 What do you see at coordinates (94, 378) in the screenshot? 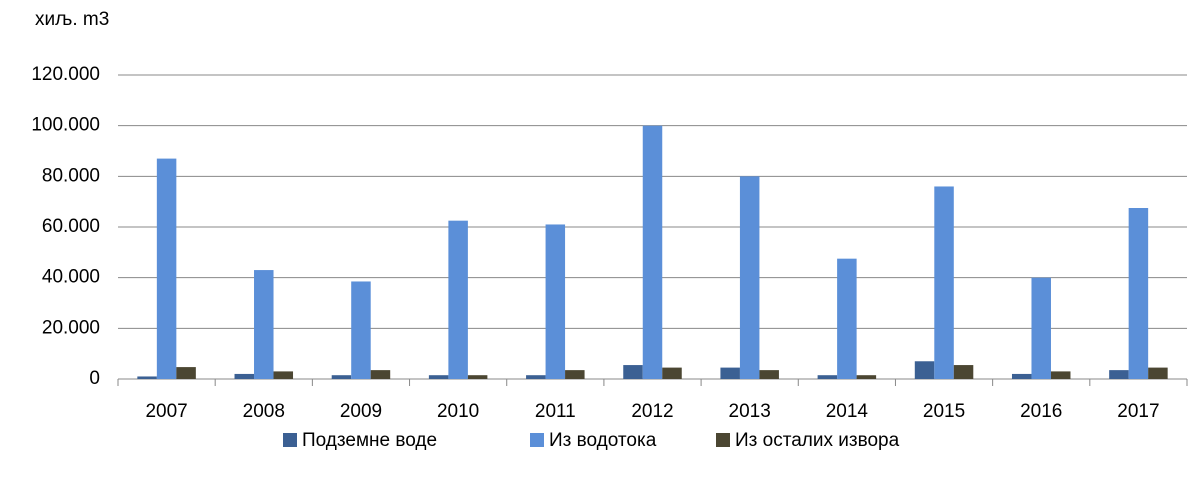
I see `y-tick-label: 0` at bounding box center [94, 378].